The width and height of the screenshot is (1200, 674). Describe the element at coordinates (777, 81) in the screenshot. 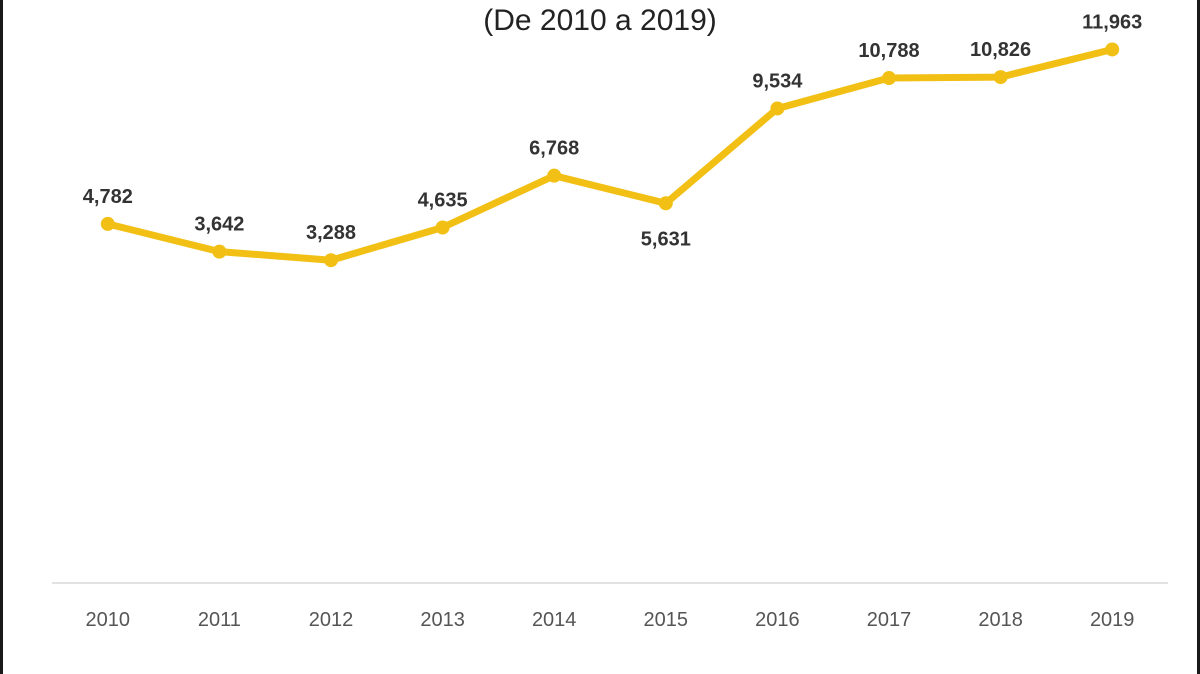

I see `data-label-2016: 9,534` at that location.